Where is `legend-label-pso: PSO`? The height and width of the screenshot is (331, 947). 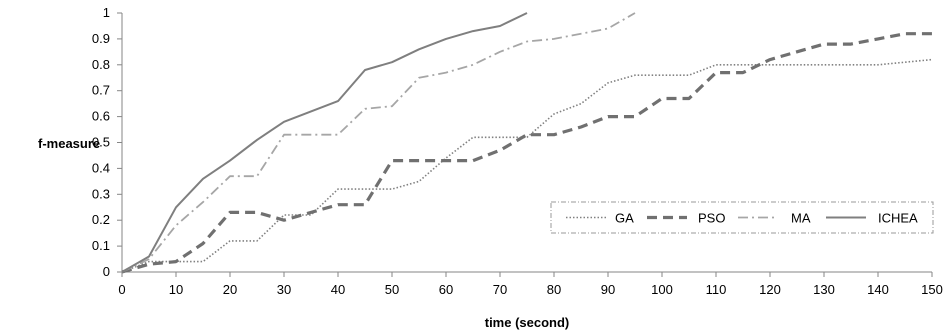
legend-label-pso: PSO is located at coordinates (711, 218).